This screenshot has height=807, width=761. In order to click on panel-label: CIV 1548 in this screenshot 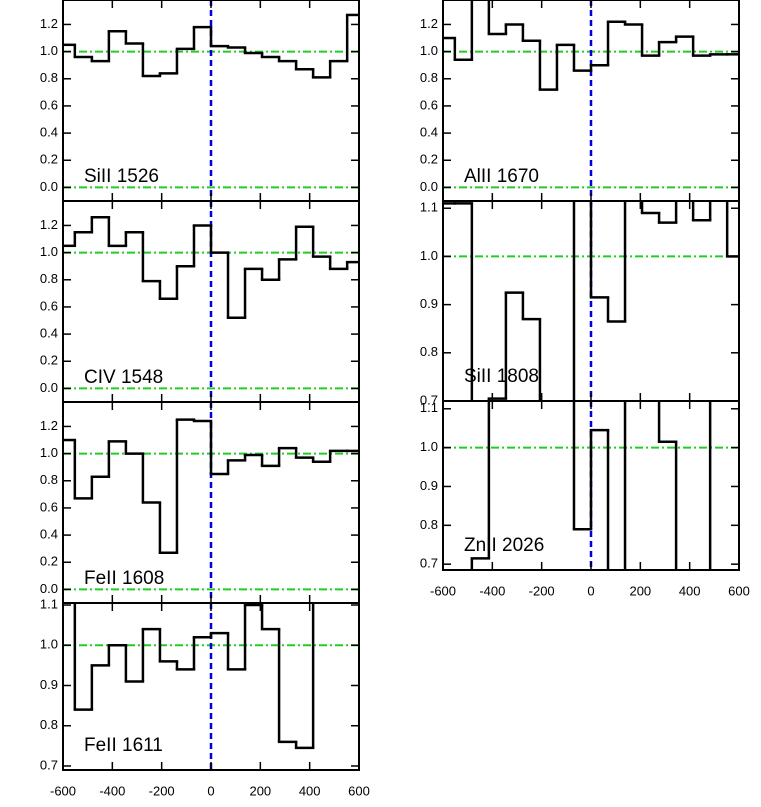, I will do `click(123, 377)`.